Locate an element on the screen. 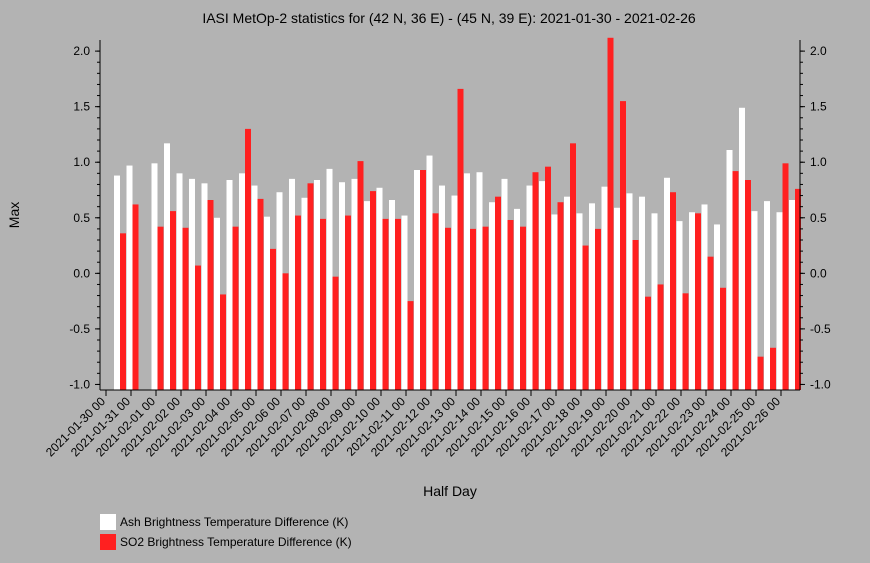  y-tick-label-right: 0.0 is located at coordinates (818, 273).